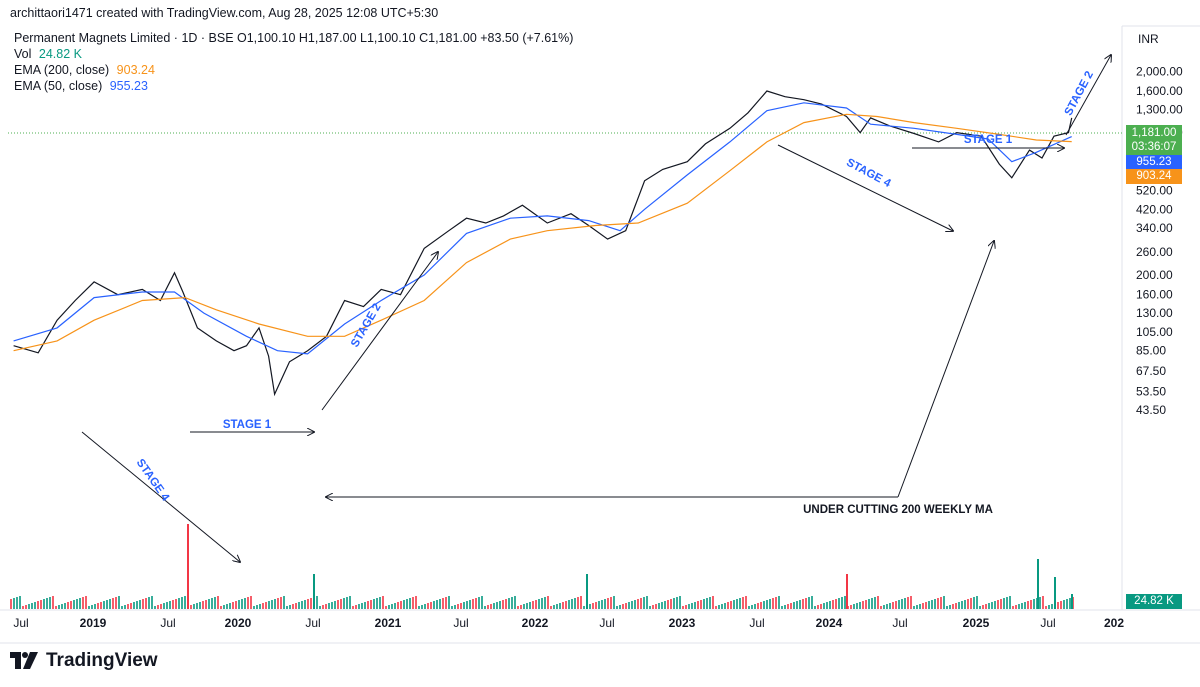 The height and width of the screenshot is (687, 1200). Describe the element at coordinates (247, 425) in the screenshot. I see `stage-label: STAGE 1` at that location.